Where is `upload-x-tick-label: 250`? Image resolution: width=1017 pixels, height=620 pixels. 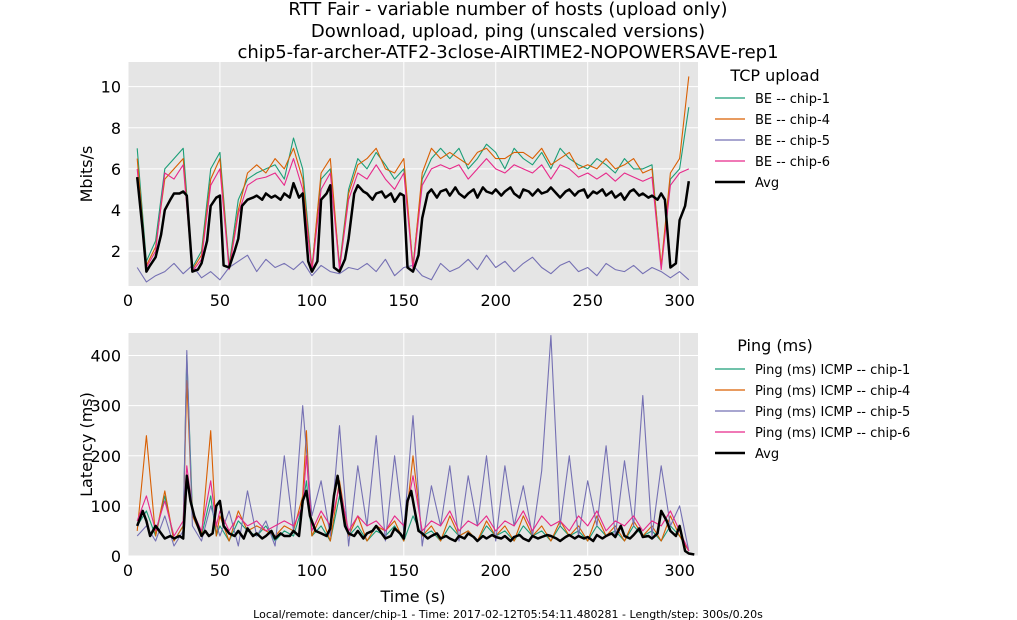
upload-x-tick-label: 250 is located at coordinates (587, 300).